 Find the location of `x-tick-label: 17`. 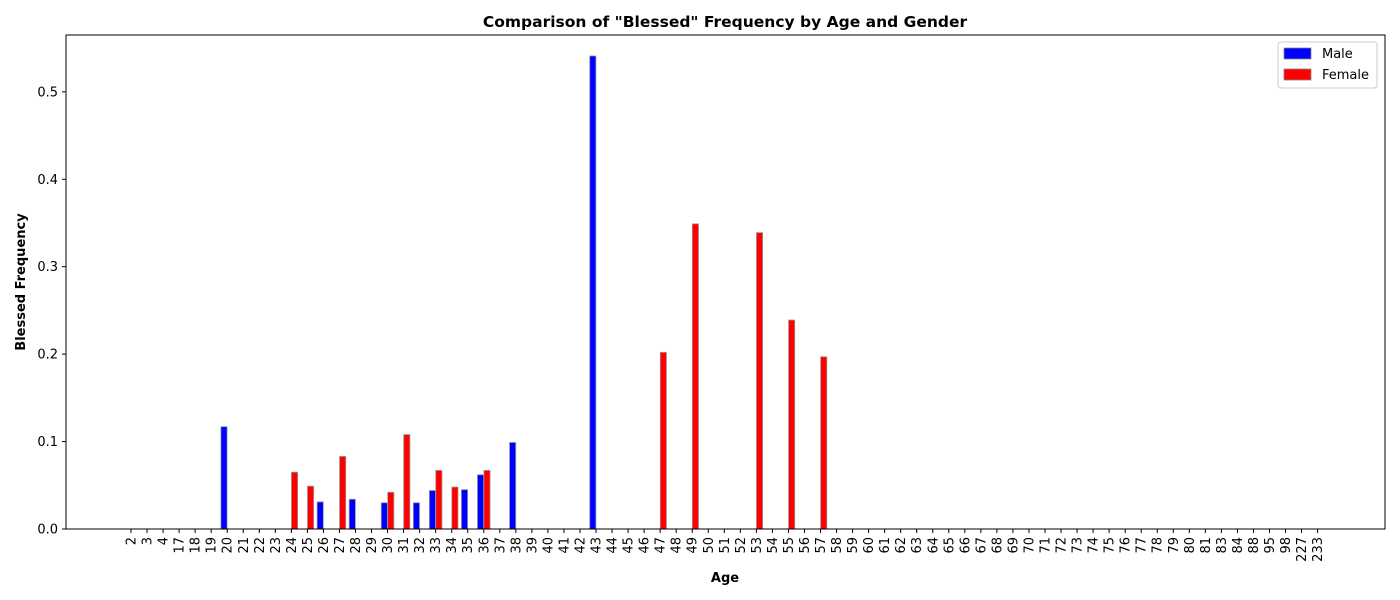

x-tick-label: 17 is located at coordinates (180, 545).